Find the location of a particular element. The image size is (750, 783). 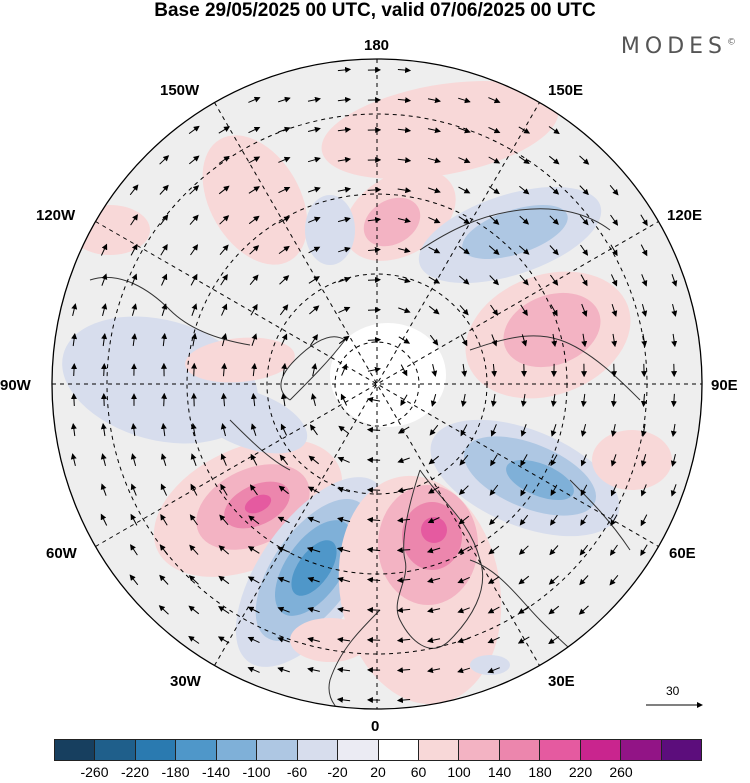

colorbar-tick-label: 180 is located at coordinates (540, 772).